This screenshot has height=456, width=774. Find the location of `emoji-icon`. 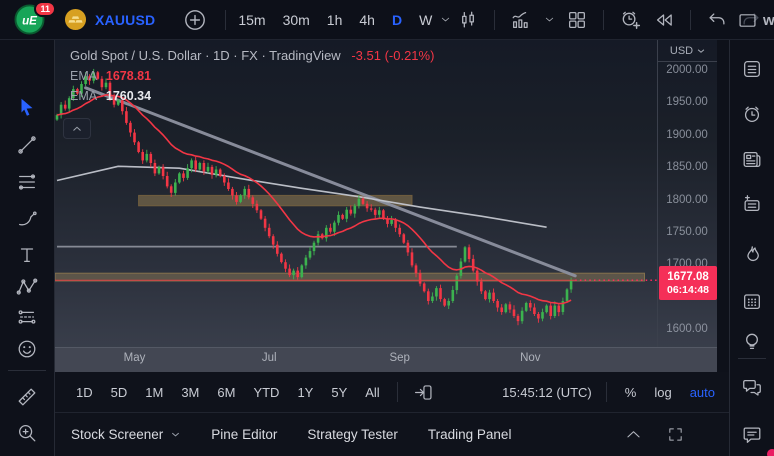

emoji-icon is located at coordinates (27, 349).